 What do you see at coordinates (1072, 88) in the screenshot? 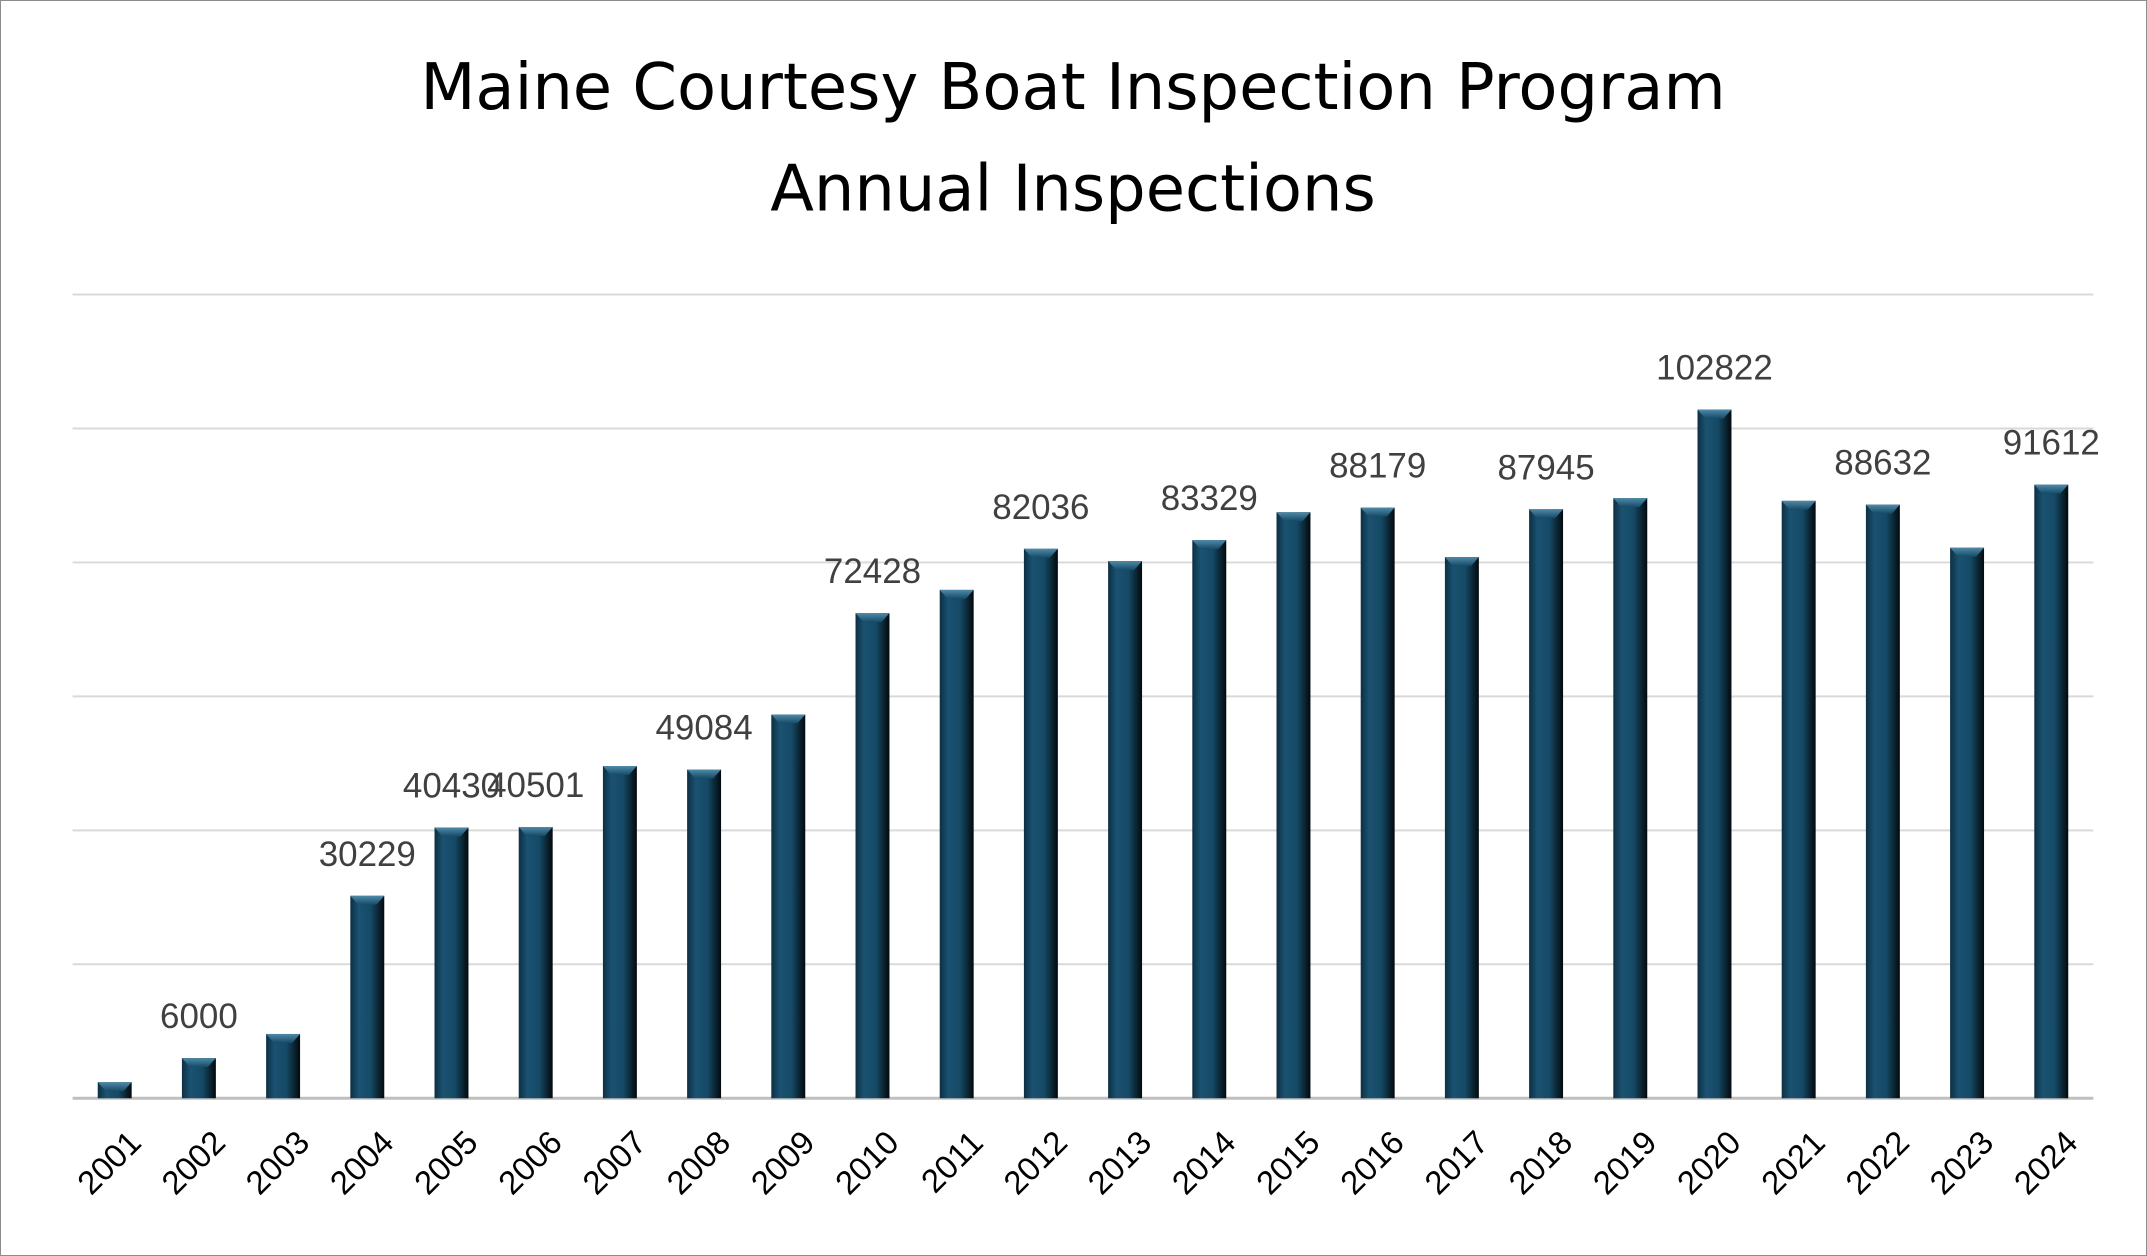
I see `chart-title-line-1: Maine Courtesy Boat Inspection Program` at bounding box center [1072, 88].